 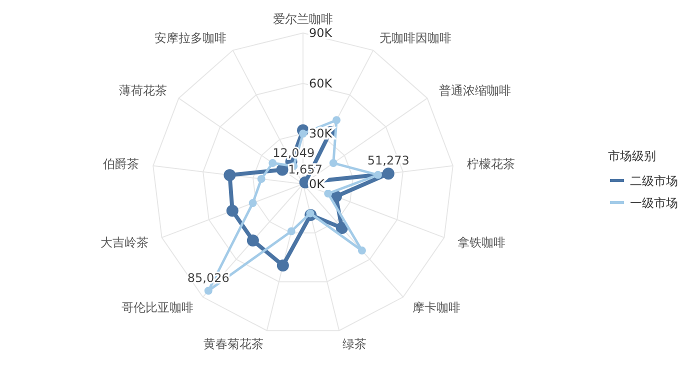 I want to click on legend-label: 一级市场, so click(x=654, y=203).